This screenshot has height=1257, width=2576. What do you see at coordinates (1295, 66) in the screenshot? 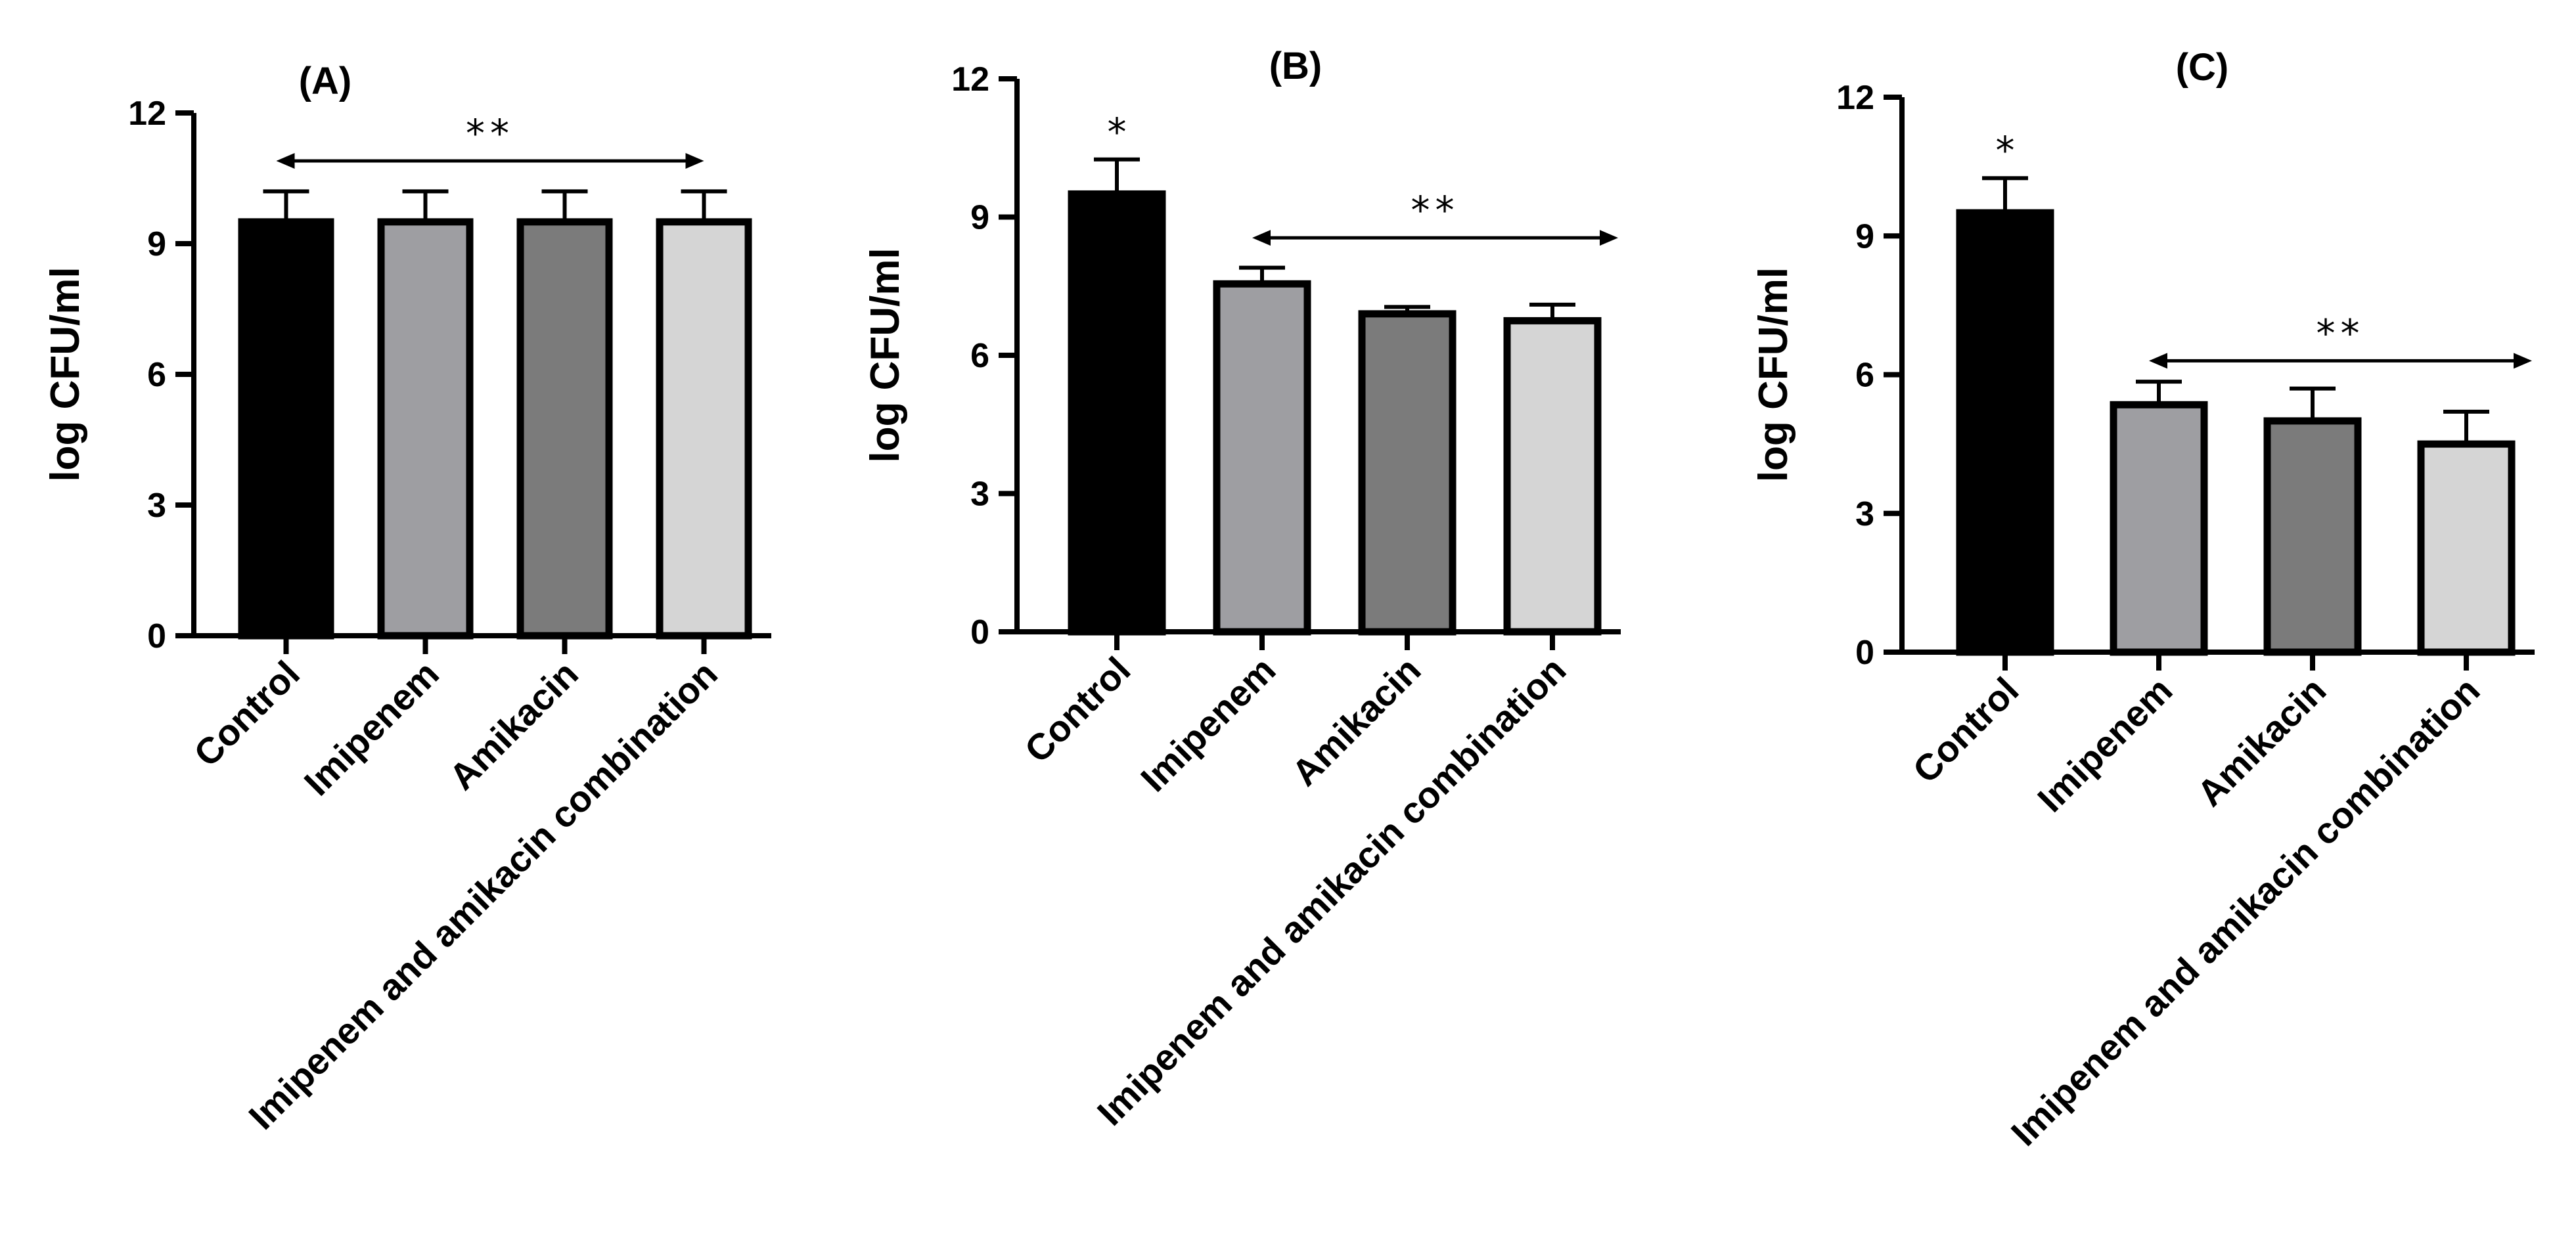
I see `panel-title: (B)` at bounding box center [1295, 66].